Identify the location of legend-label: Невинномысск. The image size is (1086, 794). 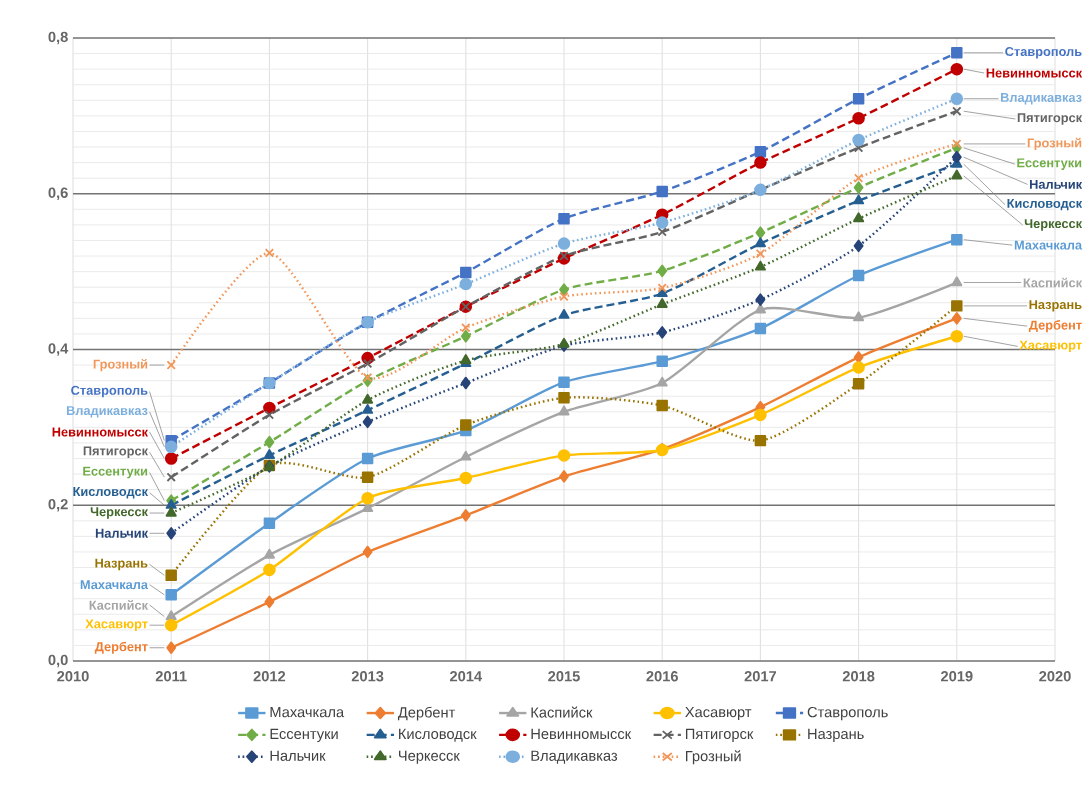
(581, 734).